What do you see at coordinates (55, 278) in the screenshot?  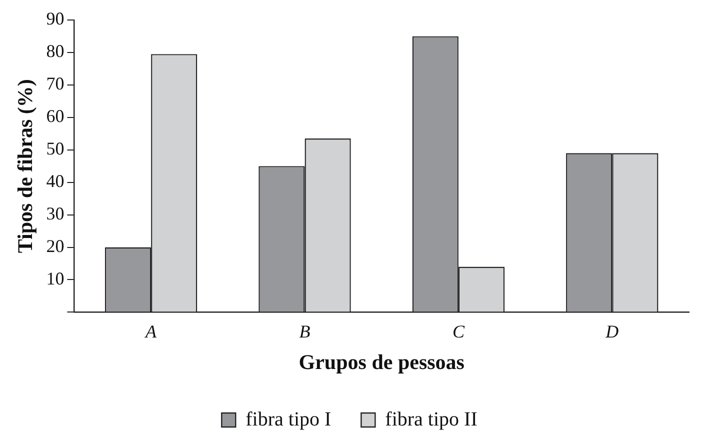 I see `y-tick-label: 10` at bounding box center [55, 278].